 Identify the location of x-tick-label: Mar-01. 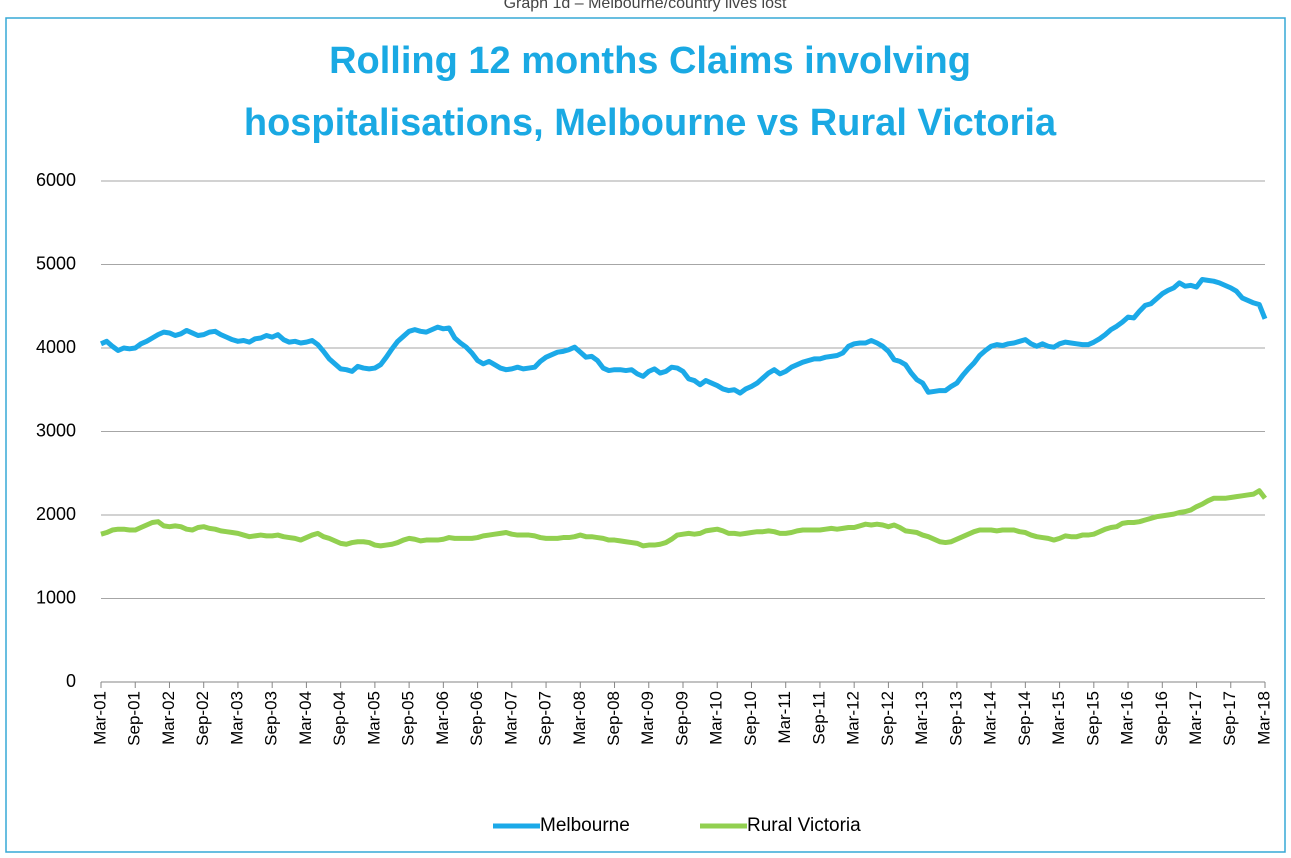
(99, 718).